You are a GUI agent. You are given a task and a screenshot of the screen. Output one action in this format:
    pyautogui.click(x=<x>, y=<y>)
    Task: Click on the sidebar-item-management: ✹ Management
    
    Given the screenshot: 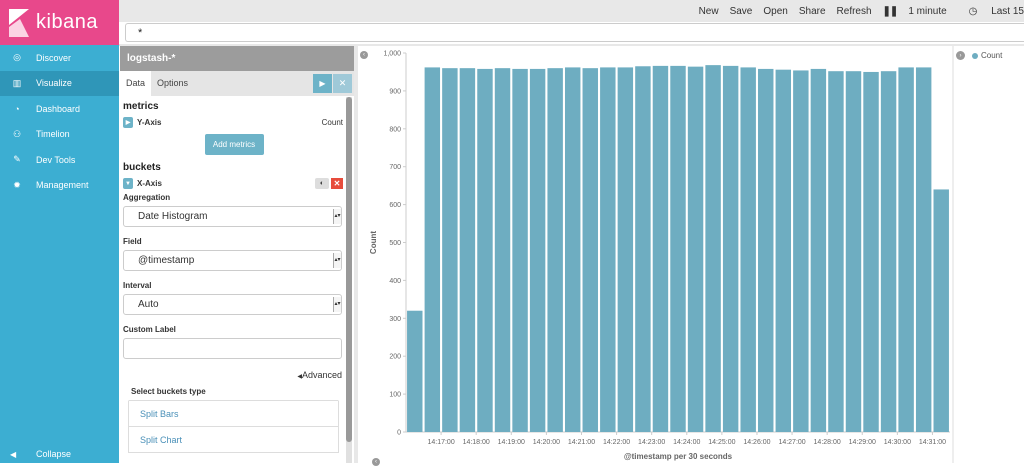 What is the action you would take?
    pyautogui.click(x=59, y=186)
    